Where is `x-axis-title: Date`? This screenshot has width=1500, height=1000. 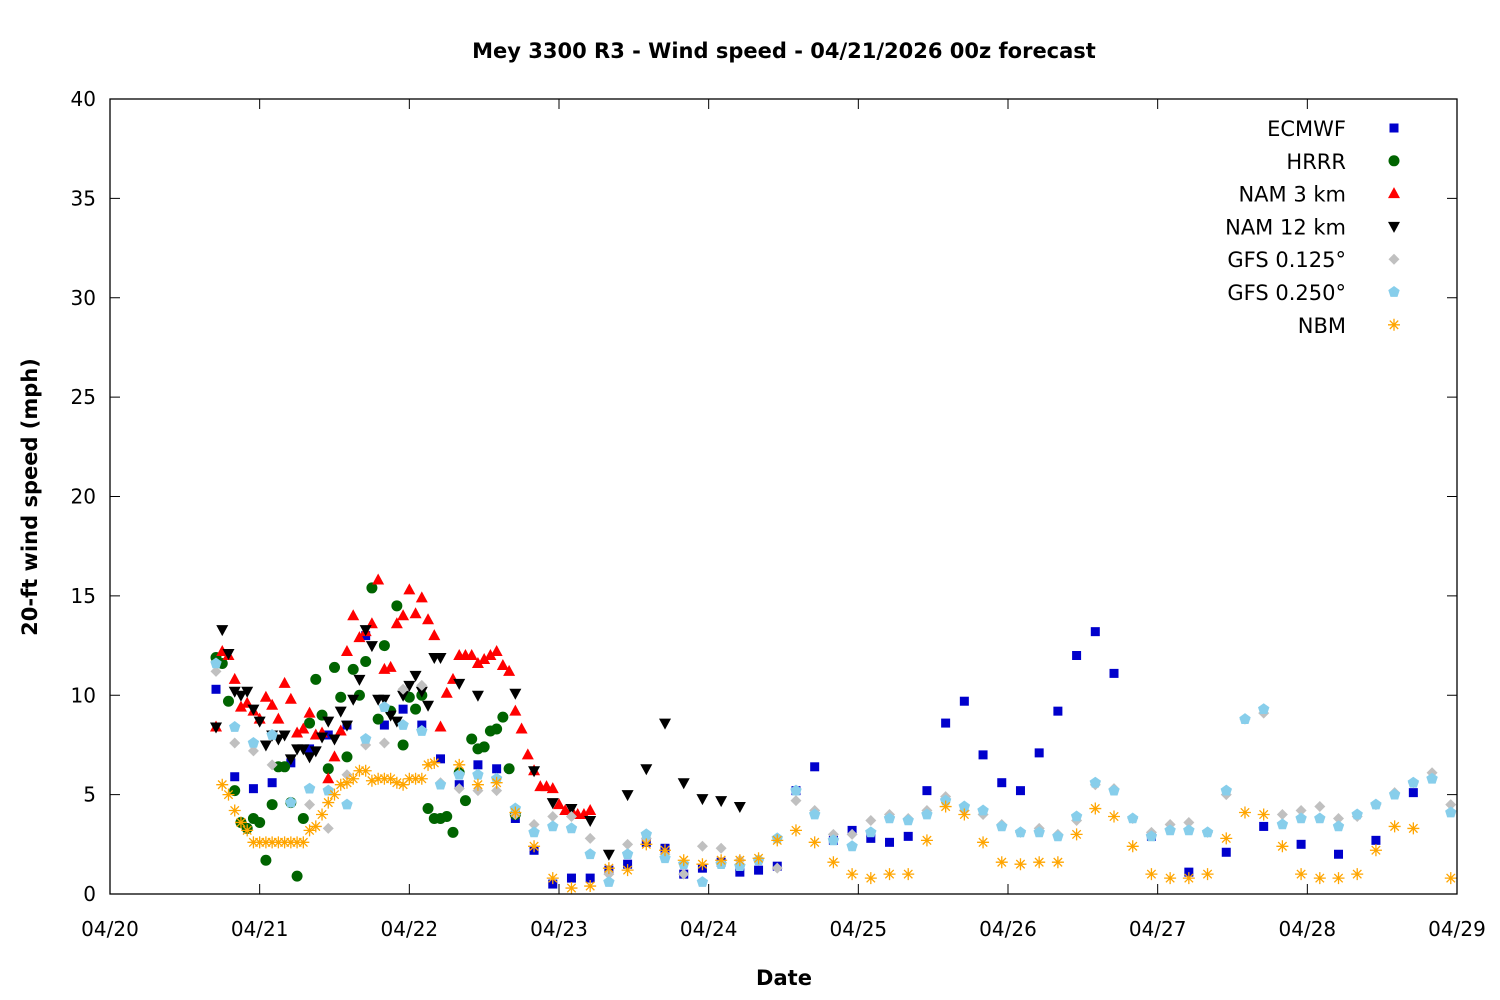 x-axis-title: Date is located at coordinates (784, 978).